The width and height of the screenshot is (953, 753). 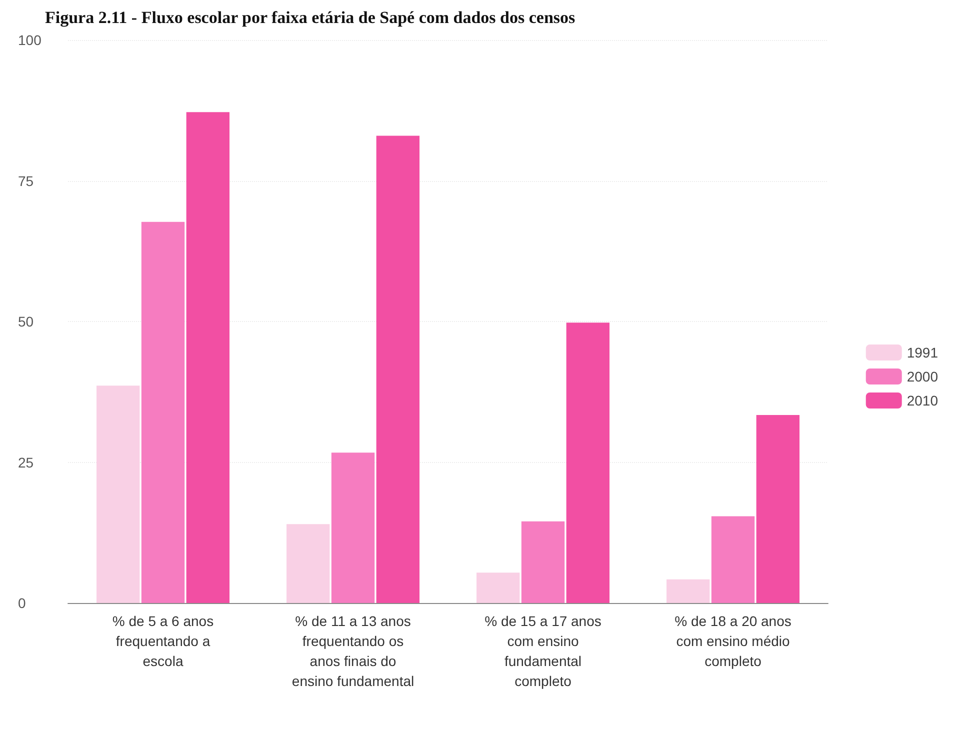 What do you see at coordinates (163, 641) in the screenshot?
I see `x-tick-label: % de 5 a 6 anos frequentando a escola` at bounding box center [163, 641].